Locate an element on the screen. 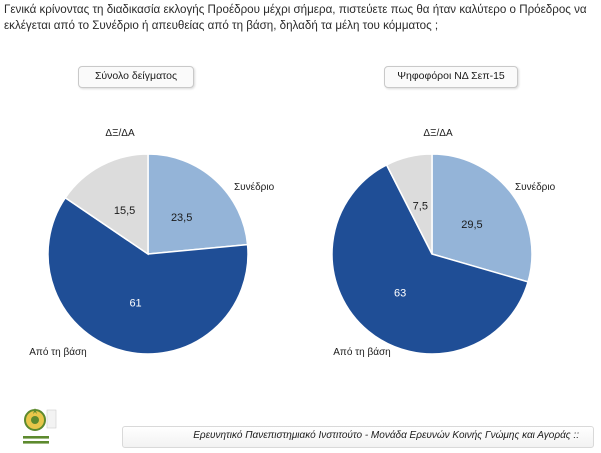  pie-chart-nd-voters: 29,5 63 7,5 is located at coordinates (432, 254).